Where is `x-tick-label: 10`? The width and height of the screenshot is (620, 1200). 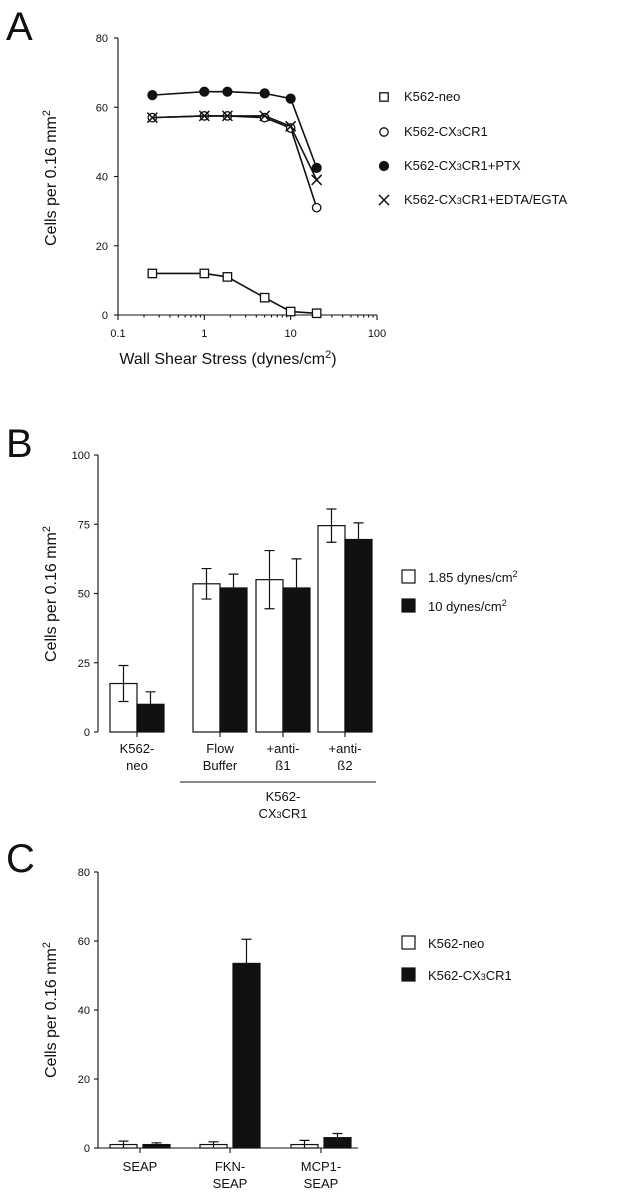 x-tick-label: 10 is located at coordinates (291, 334).